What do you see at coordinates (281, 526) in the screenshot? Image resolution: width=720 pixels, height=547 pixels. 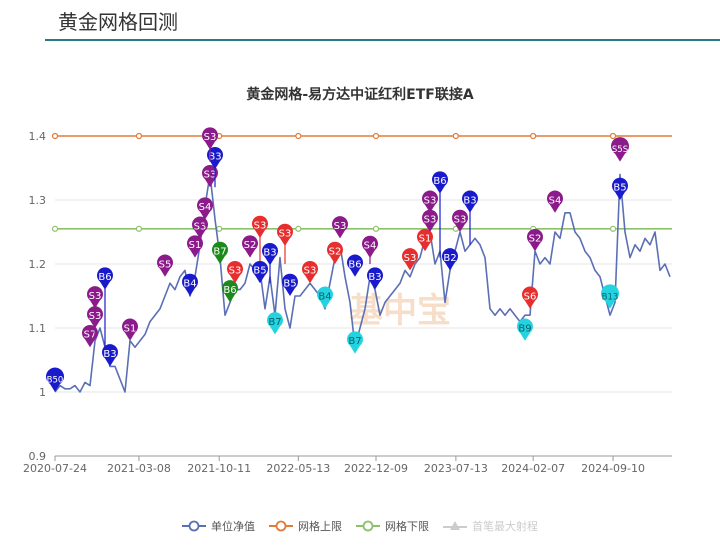 I see `legend-symbol-icon` at bounding box center [281, 526].